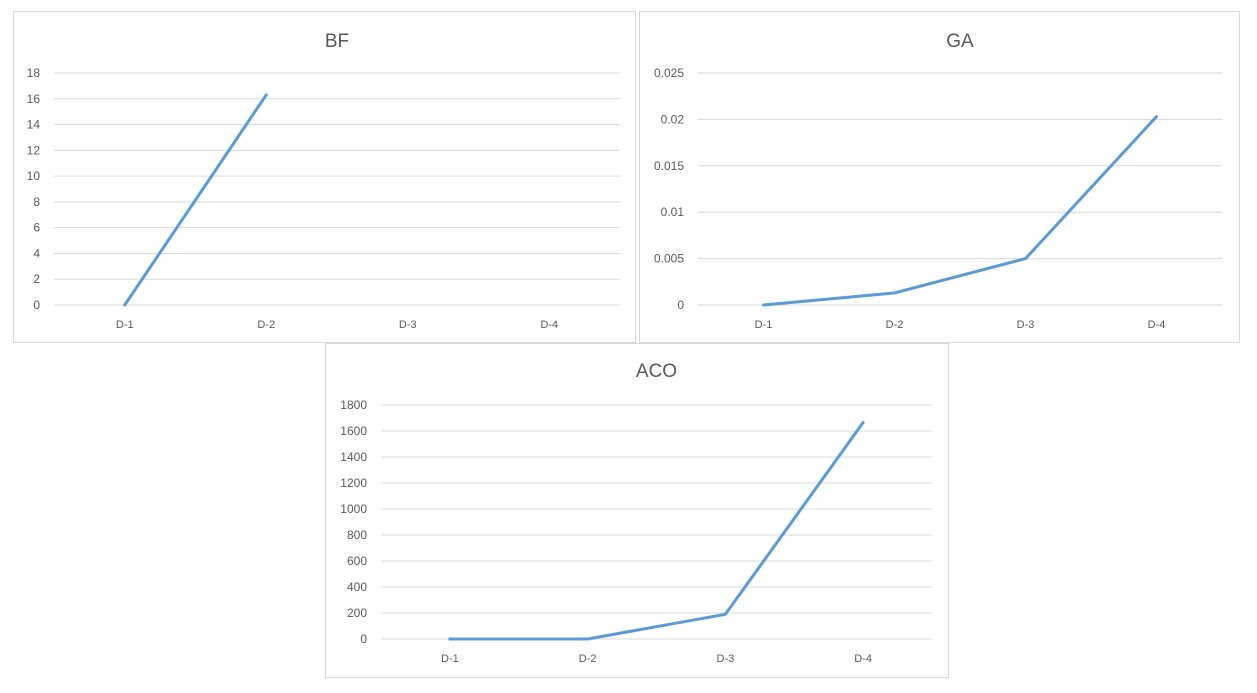 This screenshot has height=693, width=1257. What do you see at coordinates (34, 176) in the screenshot?
I see `y-tick-label: 10` at bounding box center [34, 176].